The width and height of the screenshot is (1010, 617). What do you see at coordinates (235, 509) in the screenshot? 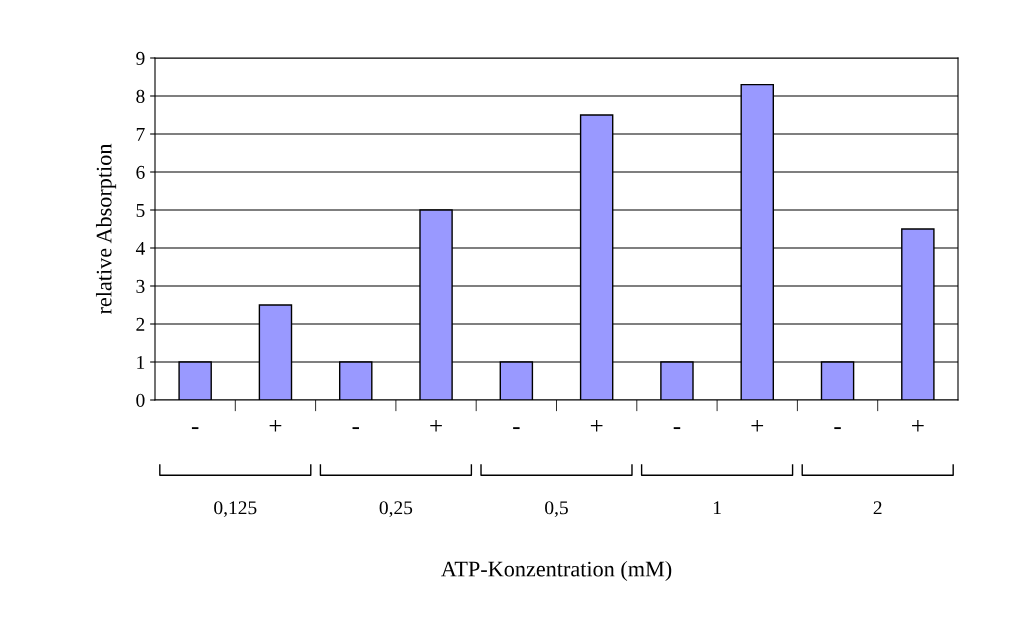
I see `text: 0,125` at bounding box center [235, 509].